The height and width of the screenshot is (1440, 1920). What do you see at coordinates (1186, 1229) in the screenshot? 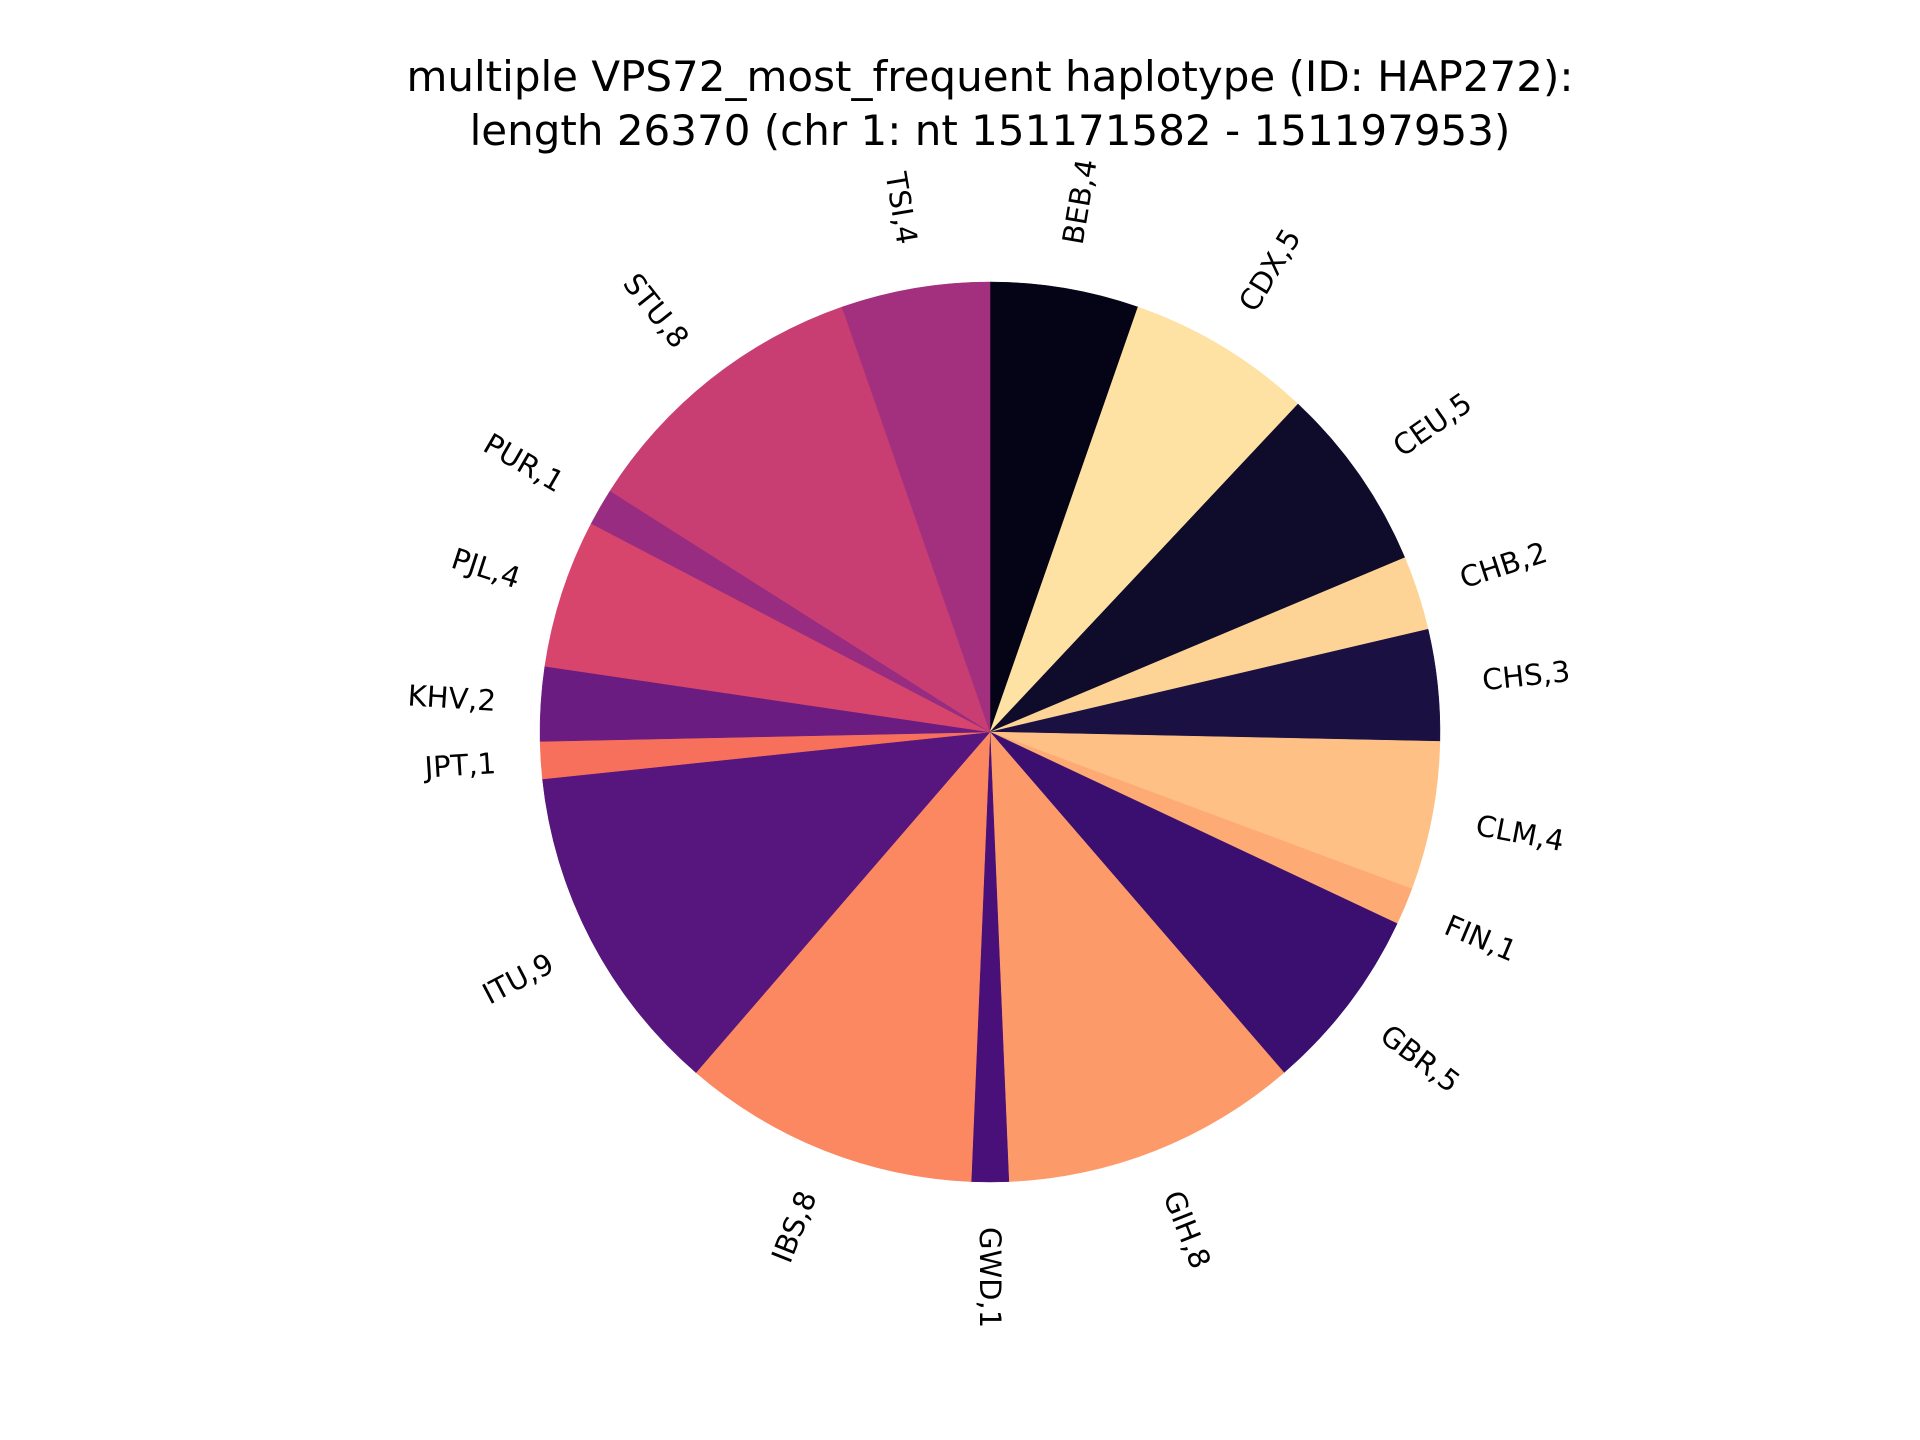
I see `slice-label-gih: GIH,8` at bounding box center [1186, 1229].